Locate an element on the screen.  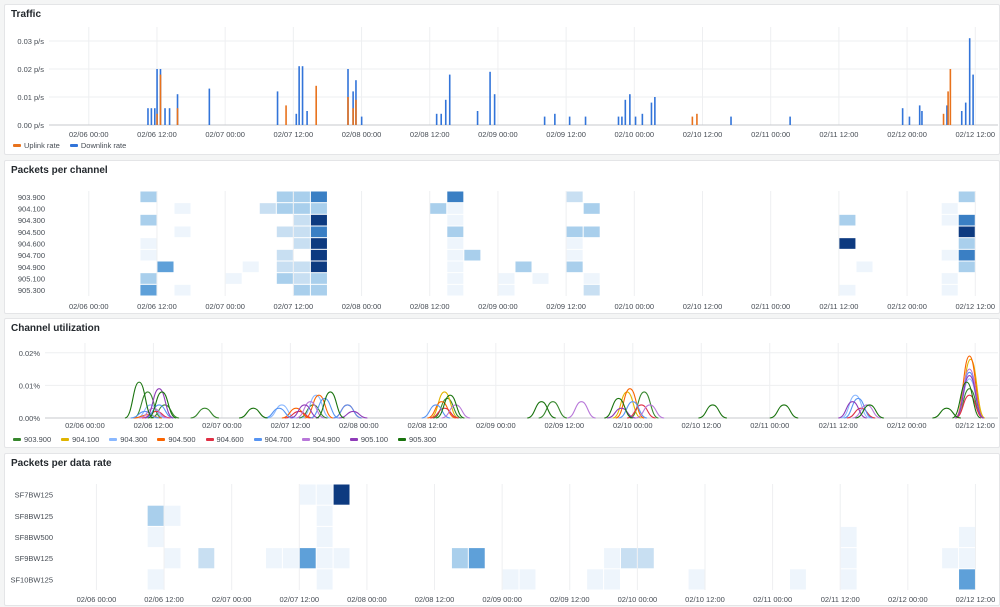
legend-label: 903.900 is located at coordinates (38, 439).